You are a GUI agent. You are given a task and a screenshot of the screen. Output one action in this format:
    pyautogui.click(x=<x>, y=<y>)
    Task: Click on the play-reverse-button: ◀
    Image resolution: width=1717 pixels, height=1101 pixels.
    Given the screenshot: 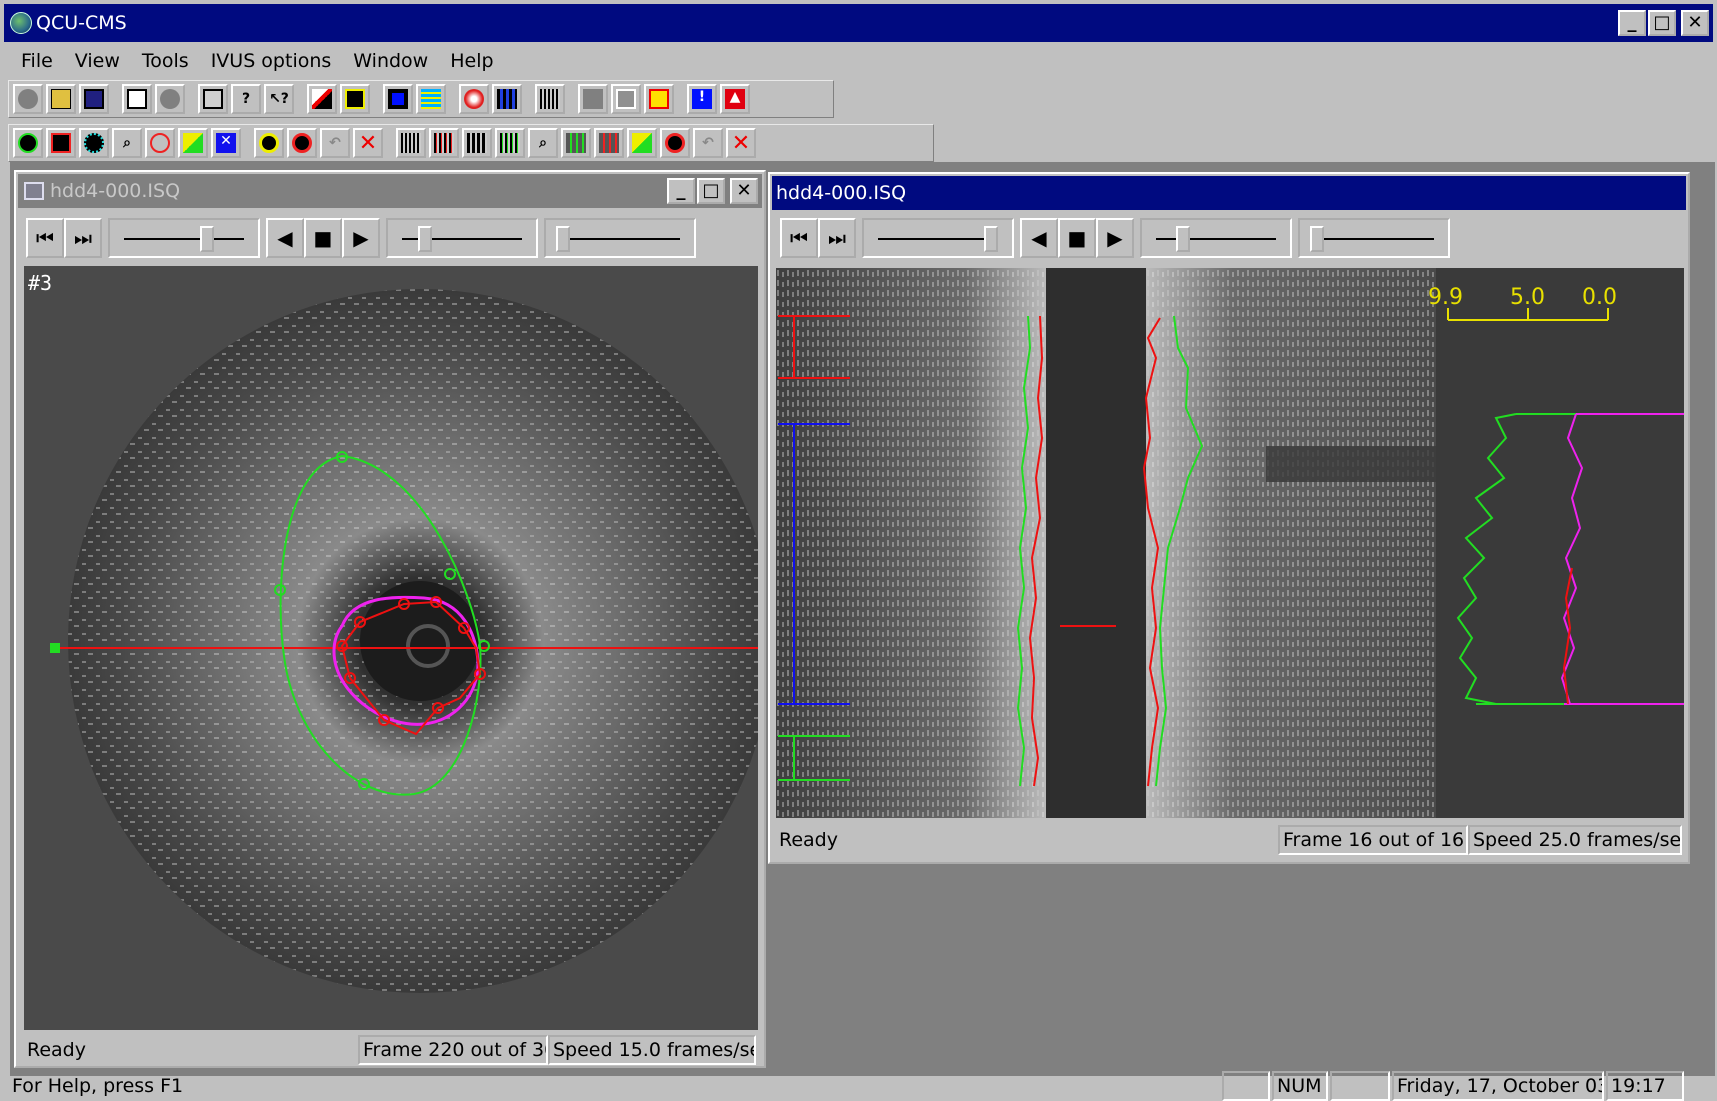 What is the action you would take?
    pyautogui.click(x=285, y=238)
    